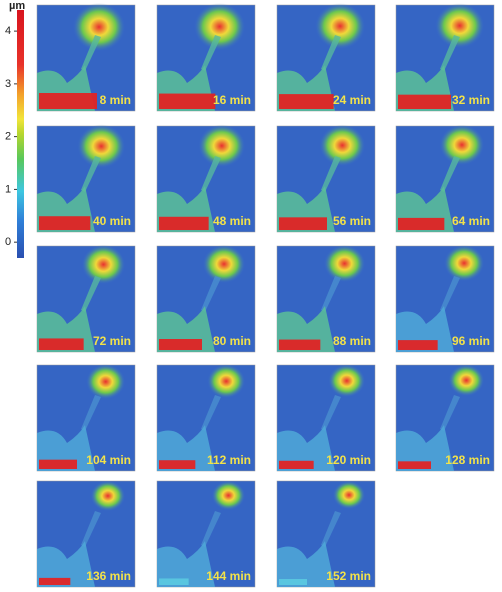  What do you see at coordinates (348, 576) in the screenshot?
I see `time-label: 152 min` at bounding box center [348, 576].